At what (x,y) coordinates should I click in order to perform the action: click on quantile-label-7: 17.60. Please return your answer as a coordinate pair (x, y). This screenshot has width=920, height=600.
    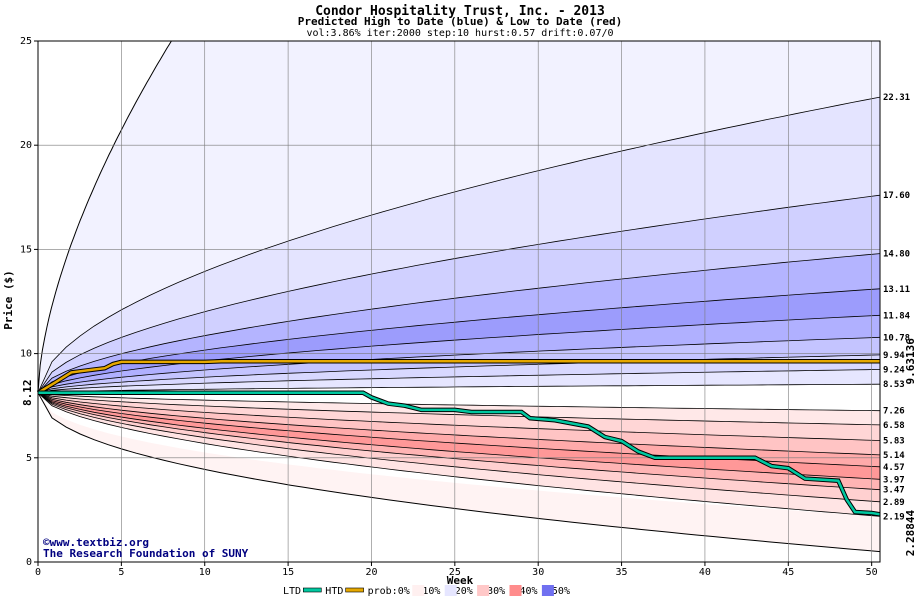
    Looking at the image, I should click on (896, 196).